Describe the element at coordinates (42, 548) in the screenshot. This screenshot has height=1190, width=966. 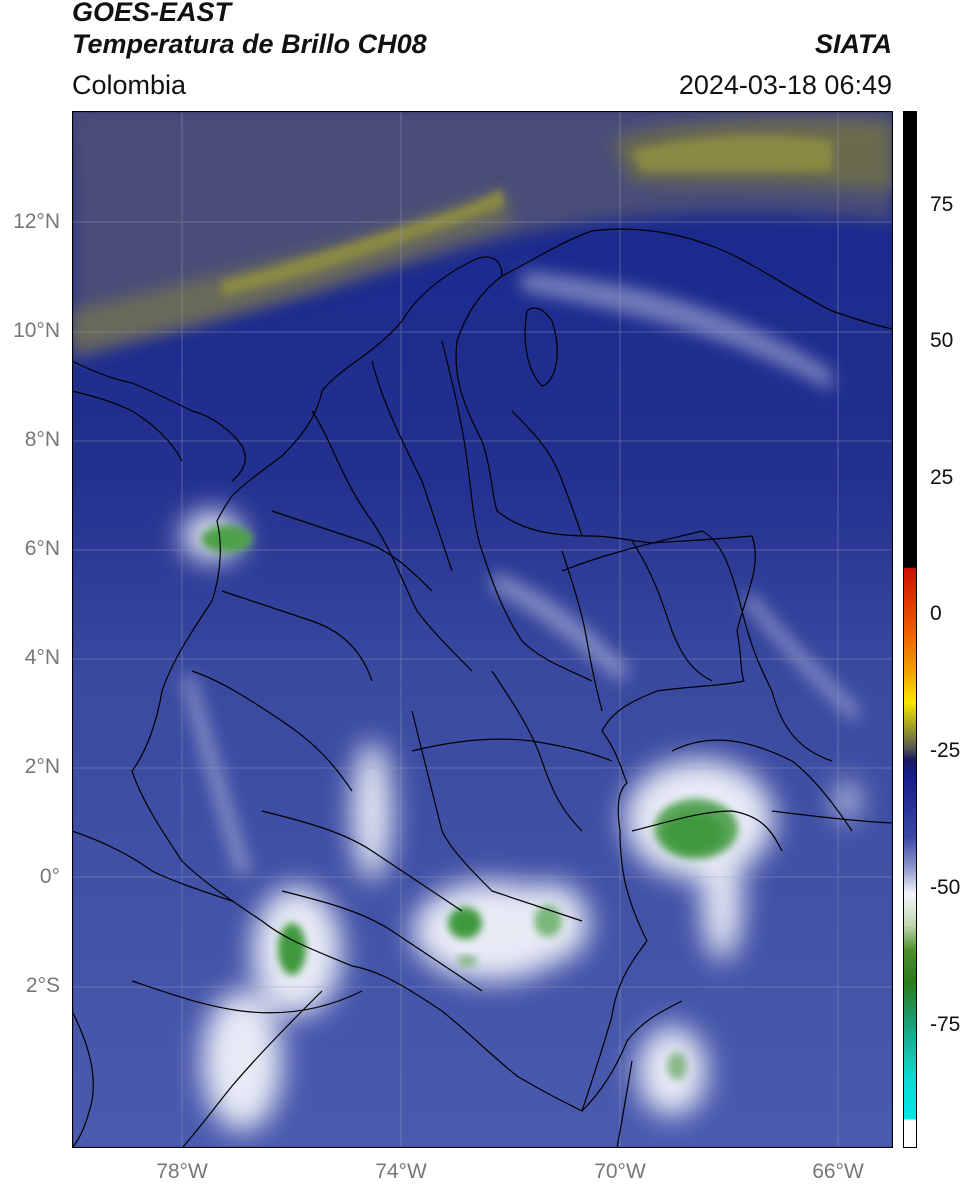
I see `lat-tick-label: 6°N` at that location.